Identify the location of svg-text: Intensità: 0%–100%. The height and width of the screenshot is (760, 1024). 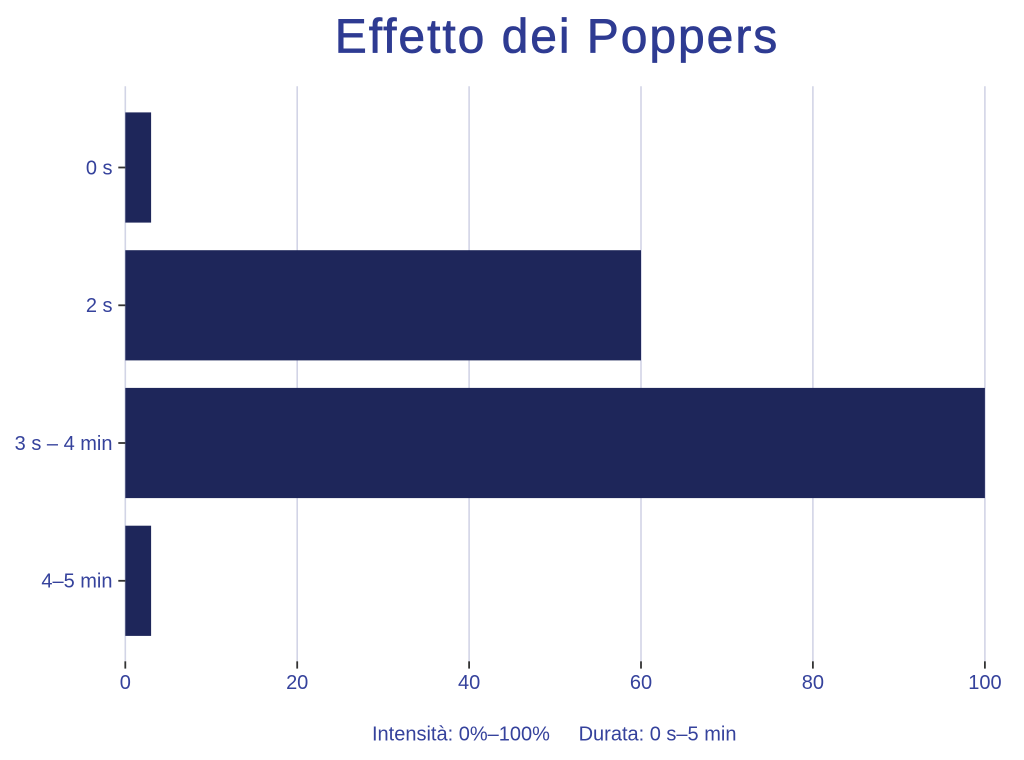
(461, 735).